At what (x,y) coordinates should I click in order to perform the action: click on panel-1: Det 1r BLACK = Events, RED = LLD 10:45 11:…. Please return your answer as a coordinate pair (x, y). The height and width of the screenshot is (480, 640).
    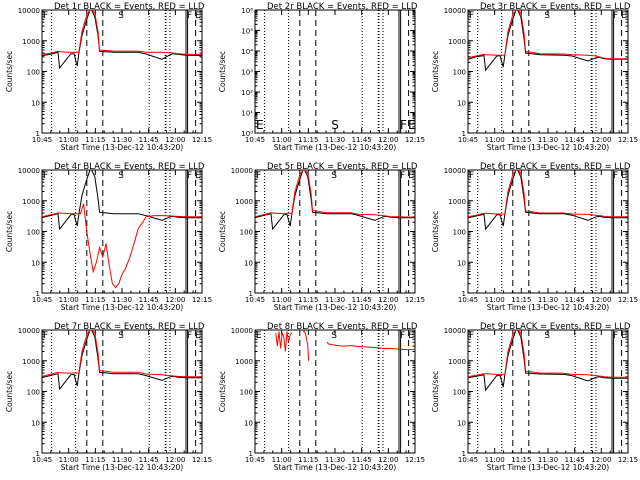
    Looking at the image, I should click on (108, 77).